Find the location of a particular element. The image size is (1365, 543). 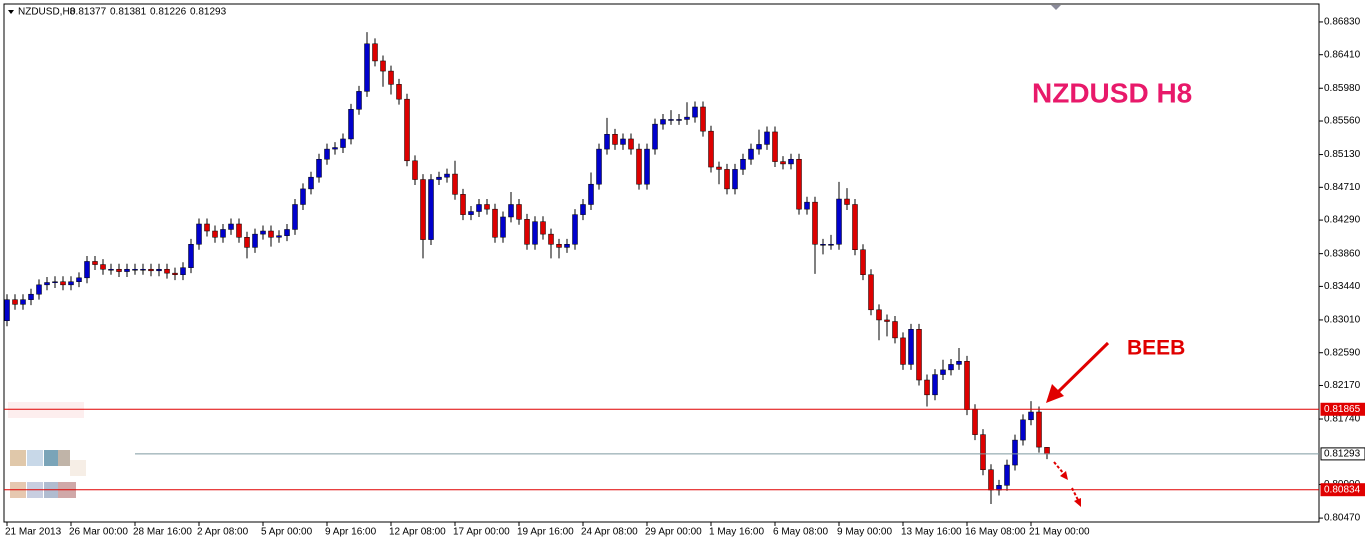

y-tick-label: 0.84290 is located at coordinates (1342, 220).